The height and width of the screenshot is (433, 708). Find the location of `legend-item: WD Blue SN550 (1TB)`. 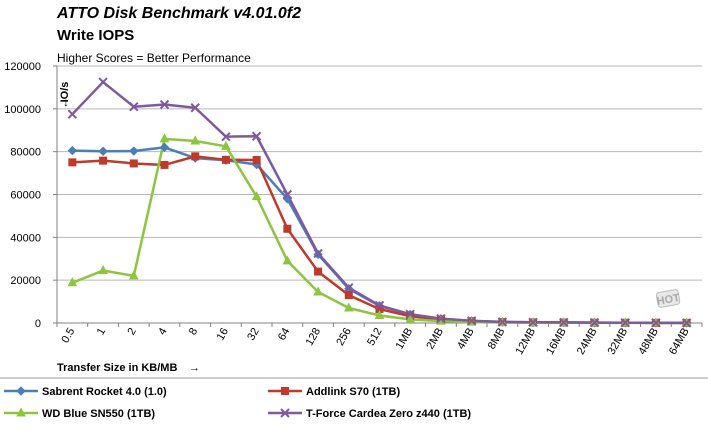

legend-item: WD Blue SN550 (1TB) is located at coordinates (79, 413).